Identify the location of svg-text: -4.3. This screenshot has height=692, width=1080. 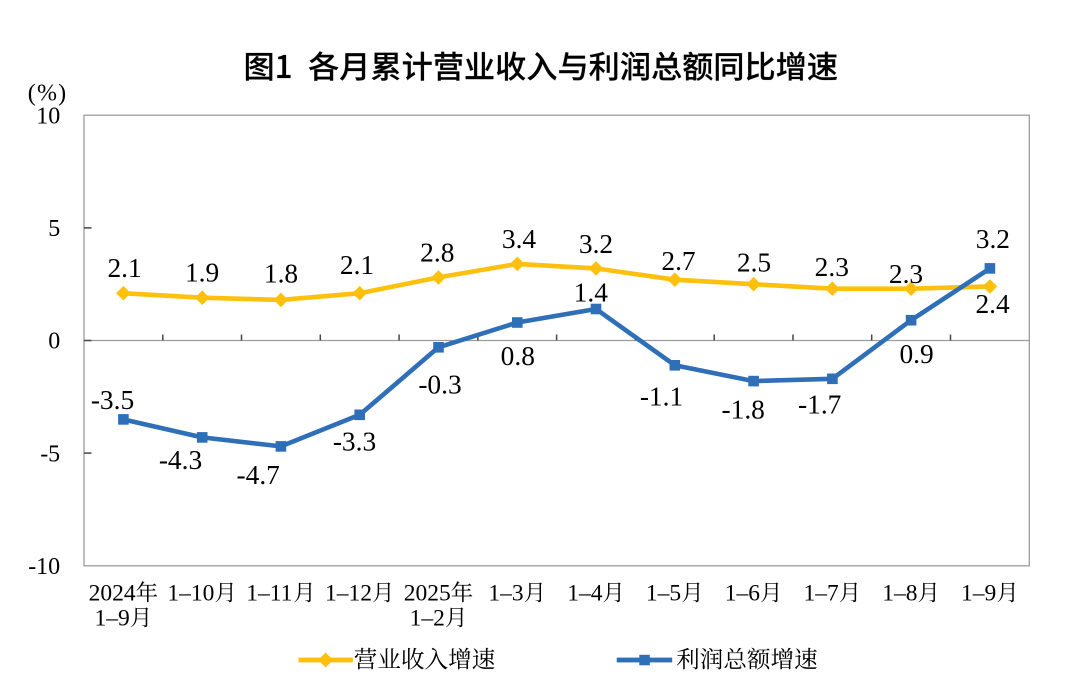
(180, 460).